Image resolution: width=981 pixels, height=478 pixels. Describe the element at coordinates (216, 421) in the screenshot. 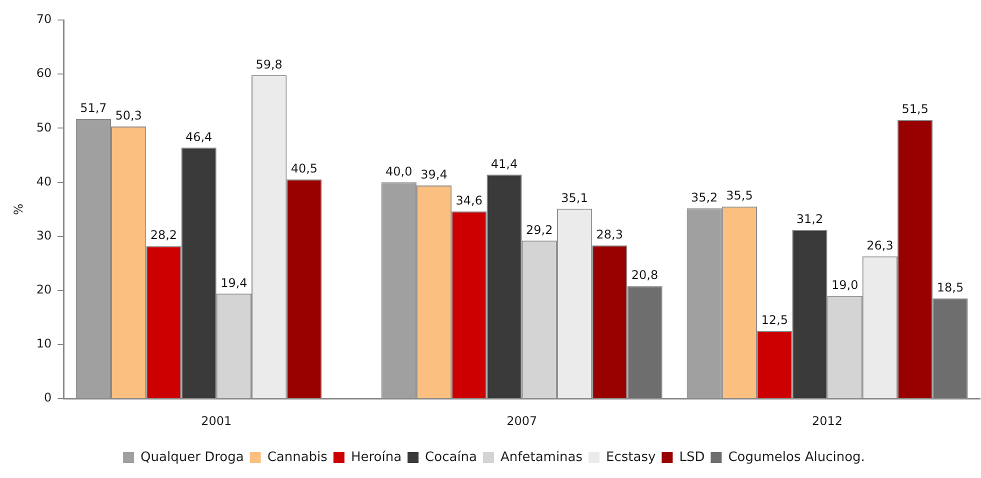

I see `x-tick-label: 2001` at that location.